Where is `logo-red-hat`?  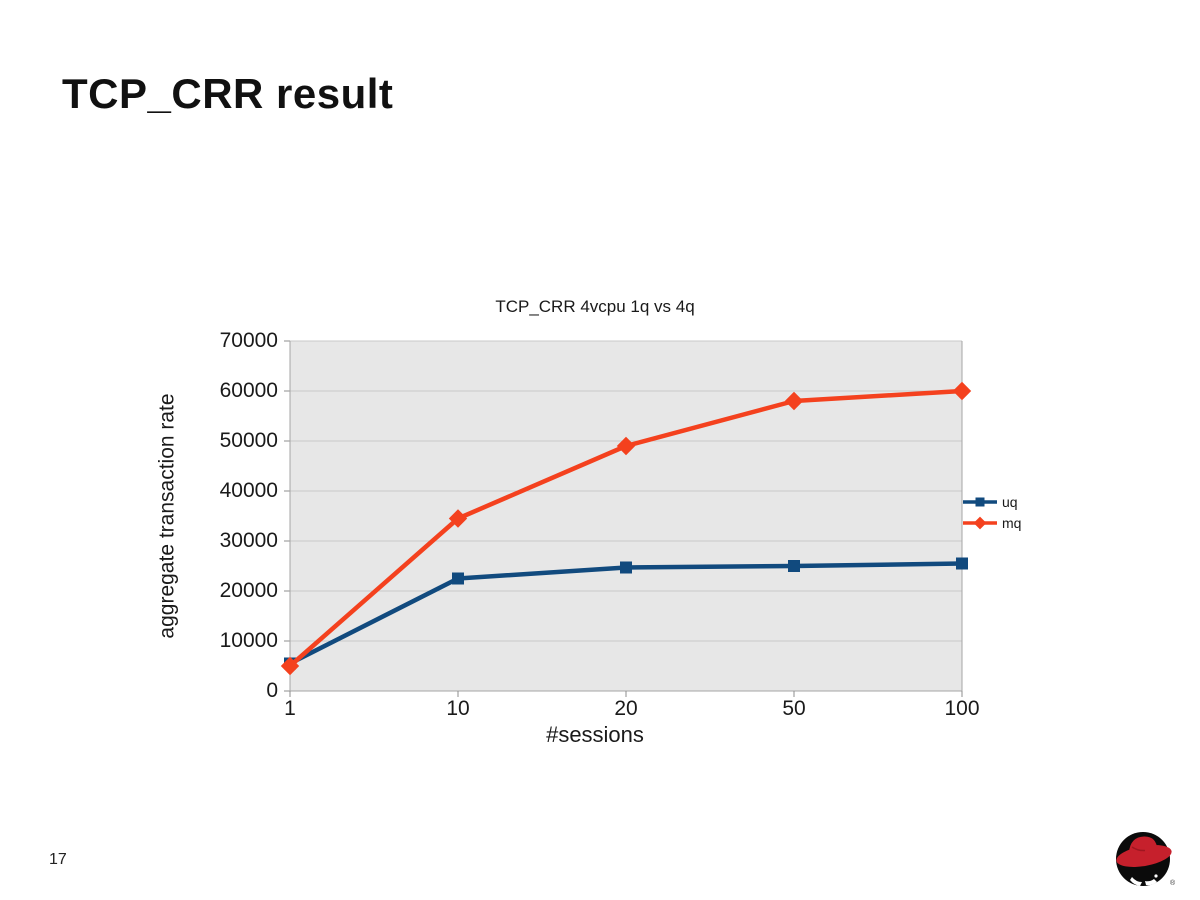
logo-red-hat is located at coordinates (1144, 851).